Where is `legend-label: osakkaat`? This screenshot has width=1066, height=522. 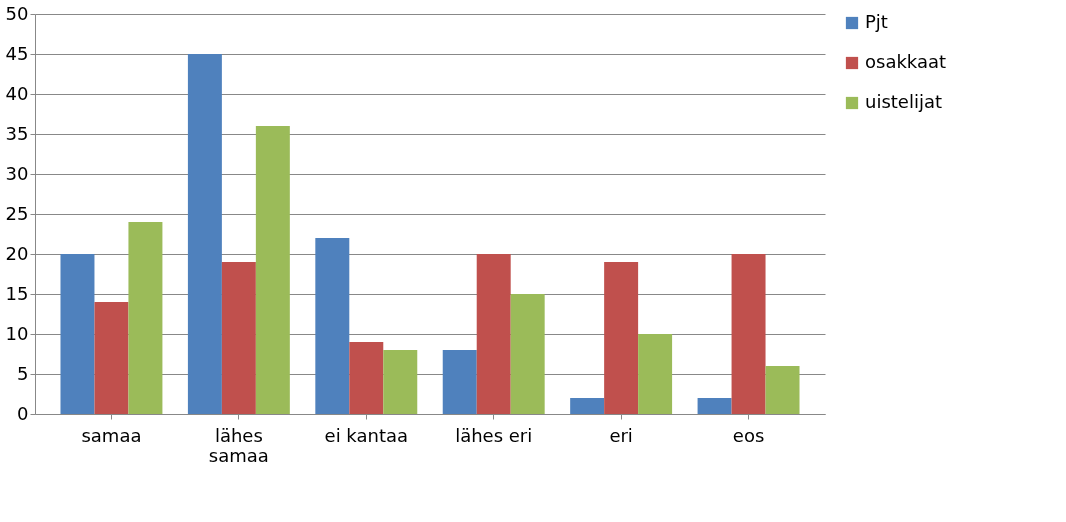 legend-label: osakkaat is located at coordinates (906, 61).